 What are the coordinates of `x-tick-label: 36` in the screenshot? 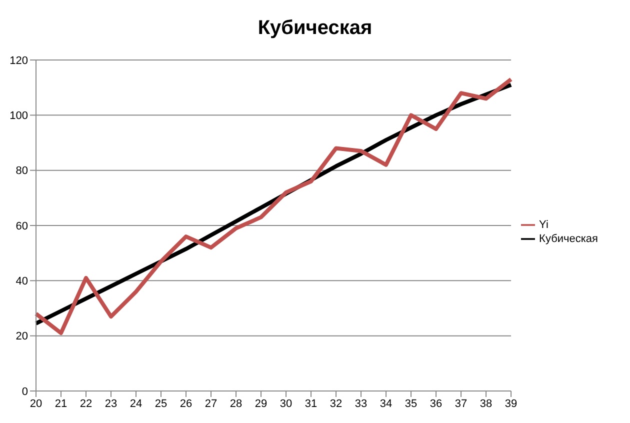 It's located at (436, 404).